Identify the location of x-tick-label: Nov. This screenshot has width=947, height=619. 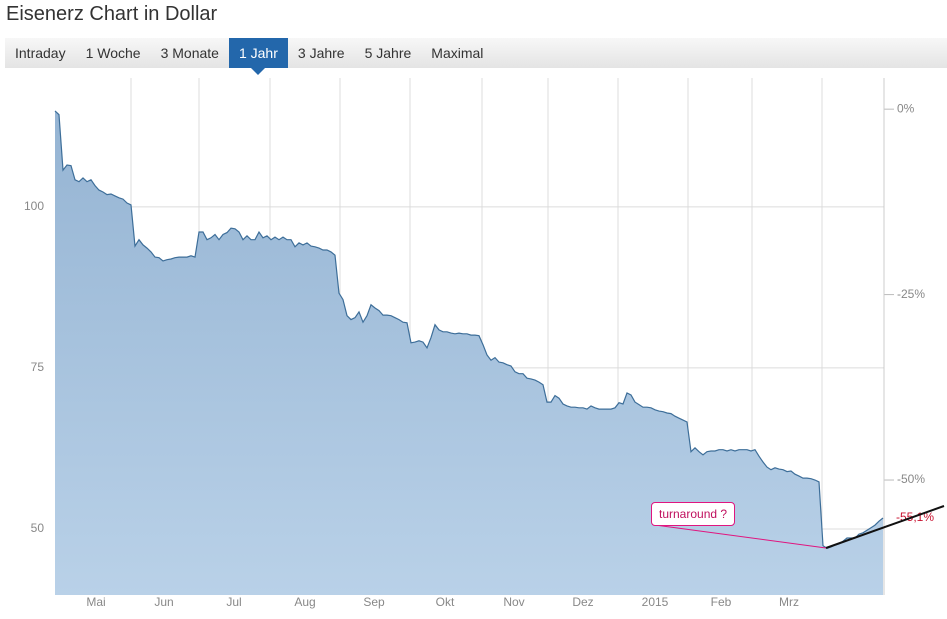
(513, 602).